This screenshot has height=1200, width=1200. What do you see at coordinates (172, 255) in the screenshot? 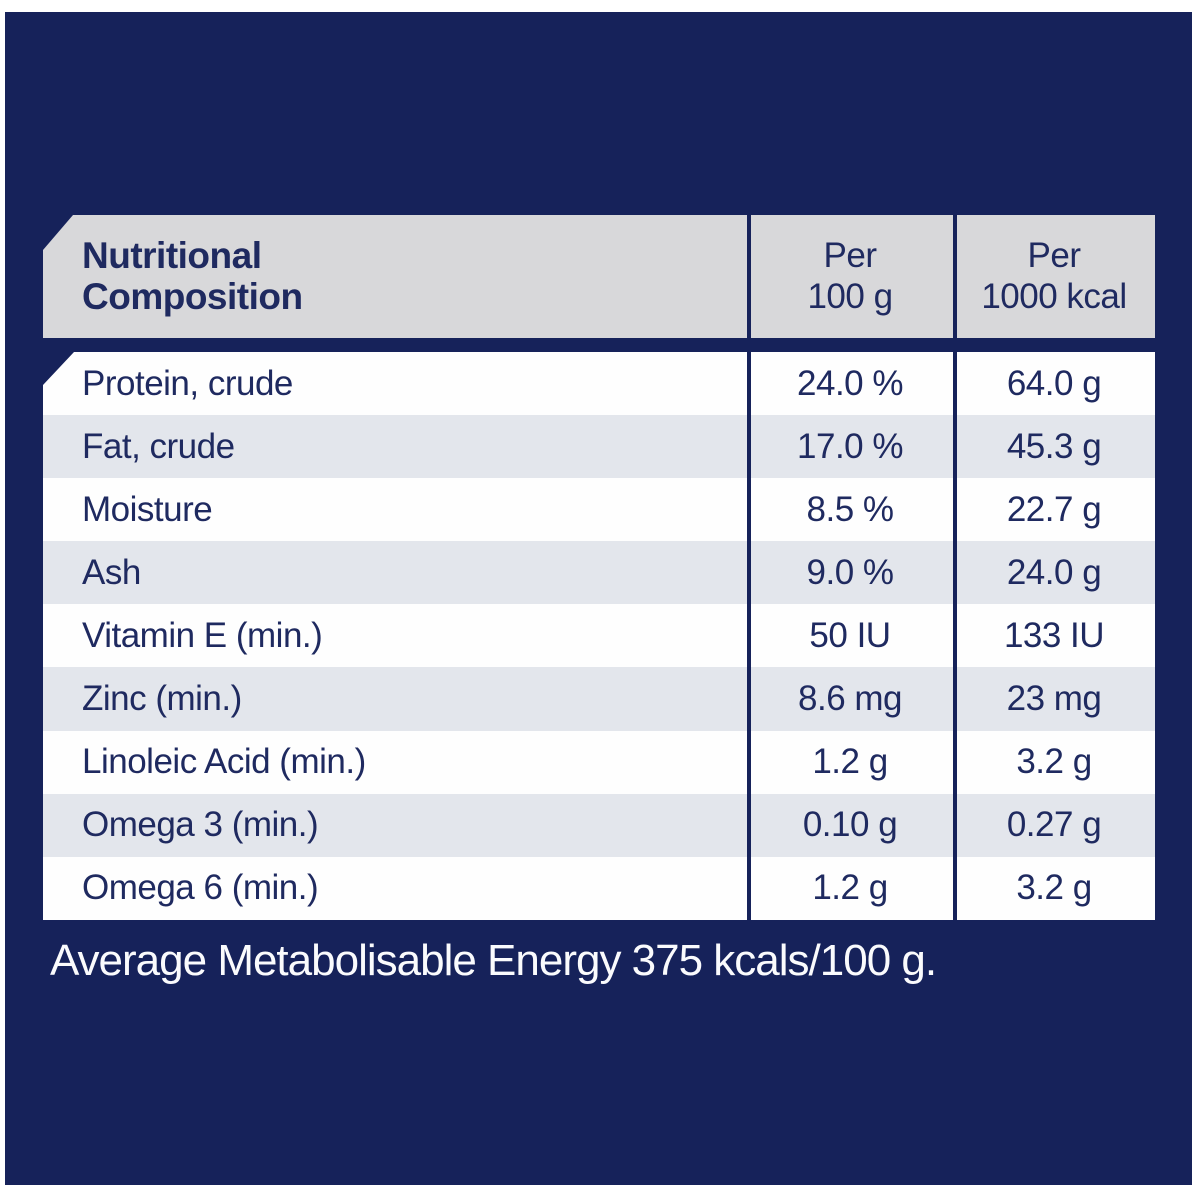
I see `table-title-line1: Nutritional` at bounding box center [172, 255].